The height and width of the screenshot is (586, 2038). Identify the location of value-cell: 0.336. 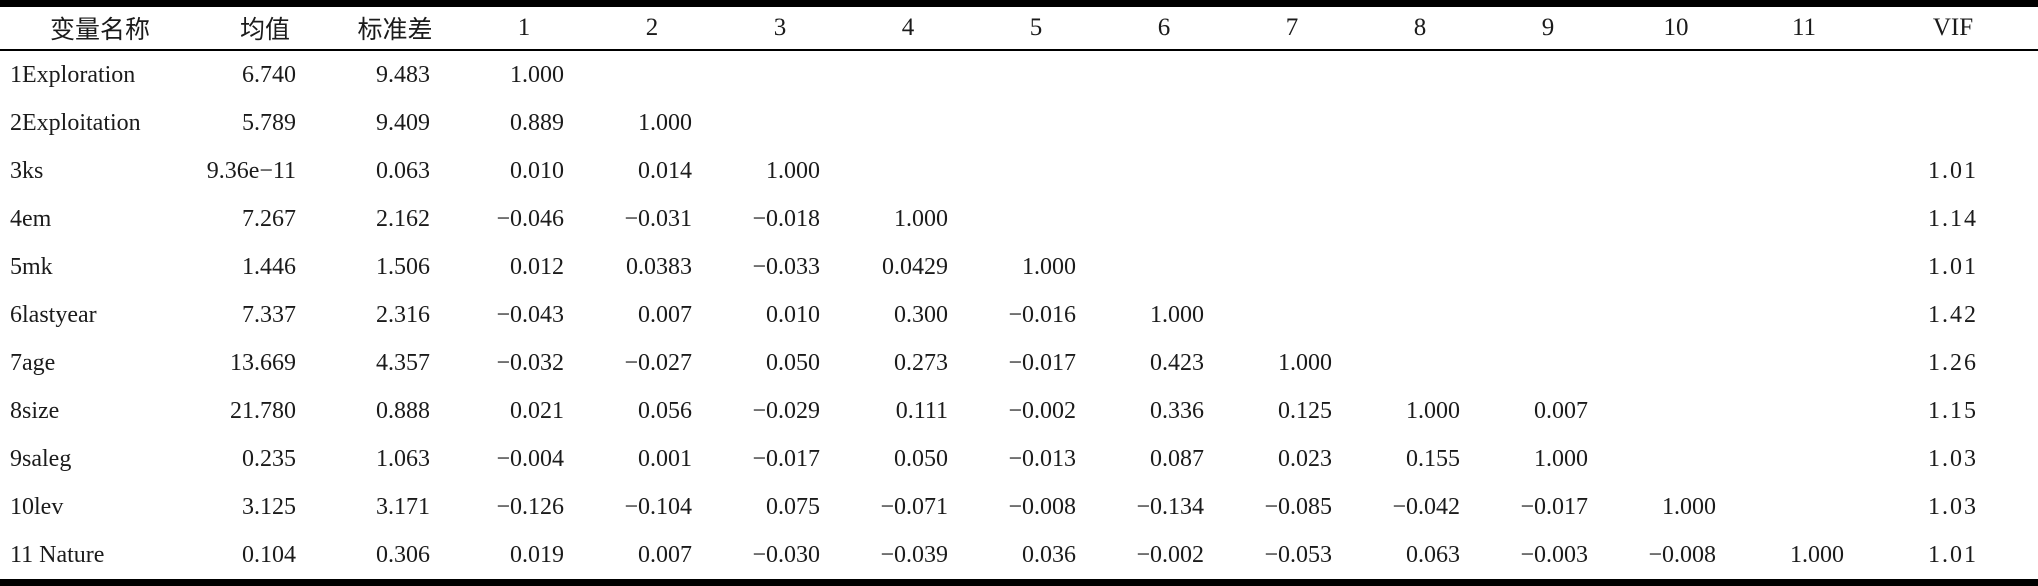
(1177, 410).